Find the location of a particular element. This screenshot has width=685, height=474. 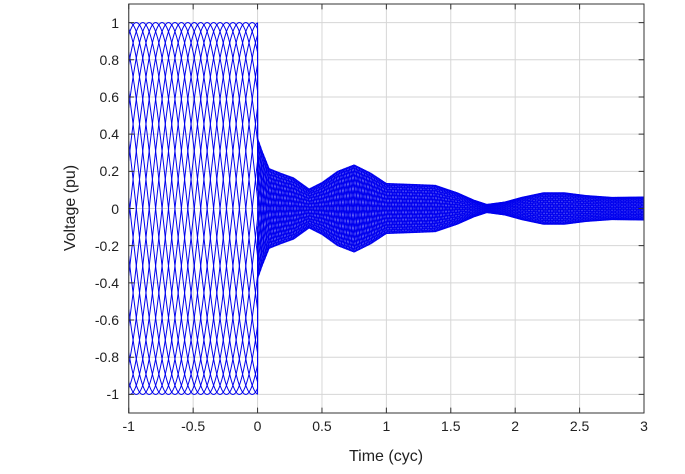

x-tick-label: 0.5 is located at coordinates (322, 426).